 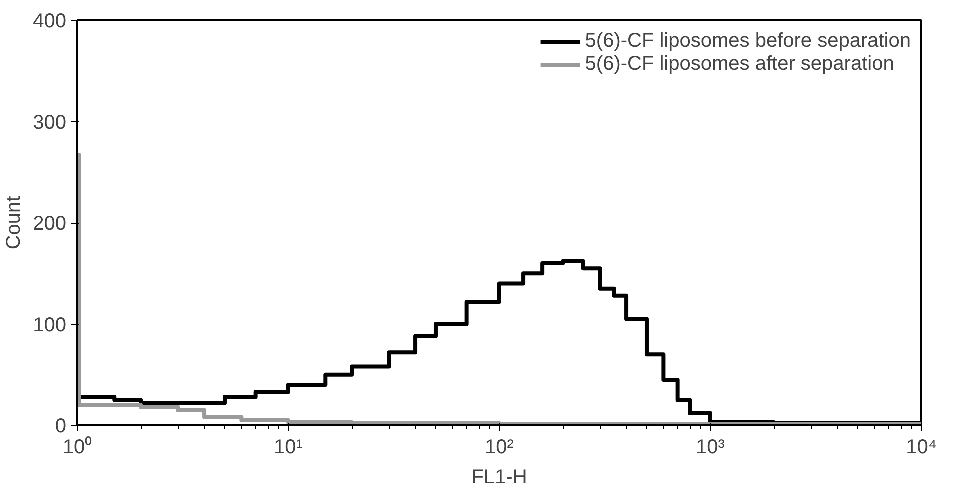 I want to click on y-axis-title: Count, so click(x=14, y=223).